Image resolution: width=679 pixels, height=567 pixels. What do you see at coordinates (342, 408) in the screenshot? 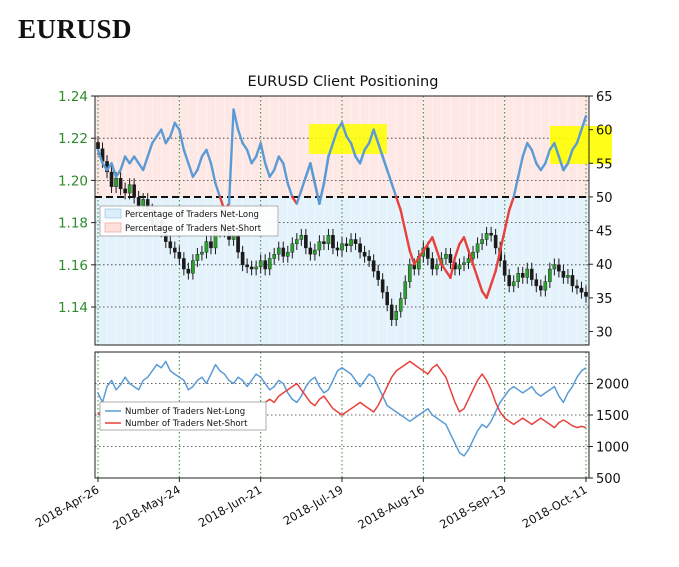
I see `net-long-count-line` at bounding box center [342, 408].